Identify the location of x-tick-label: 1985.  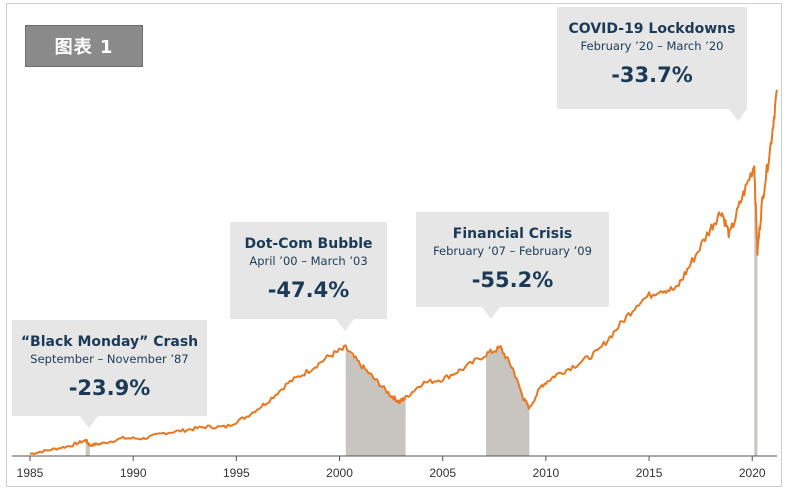
(30, 473).